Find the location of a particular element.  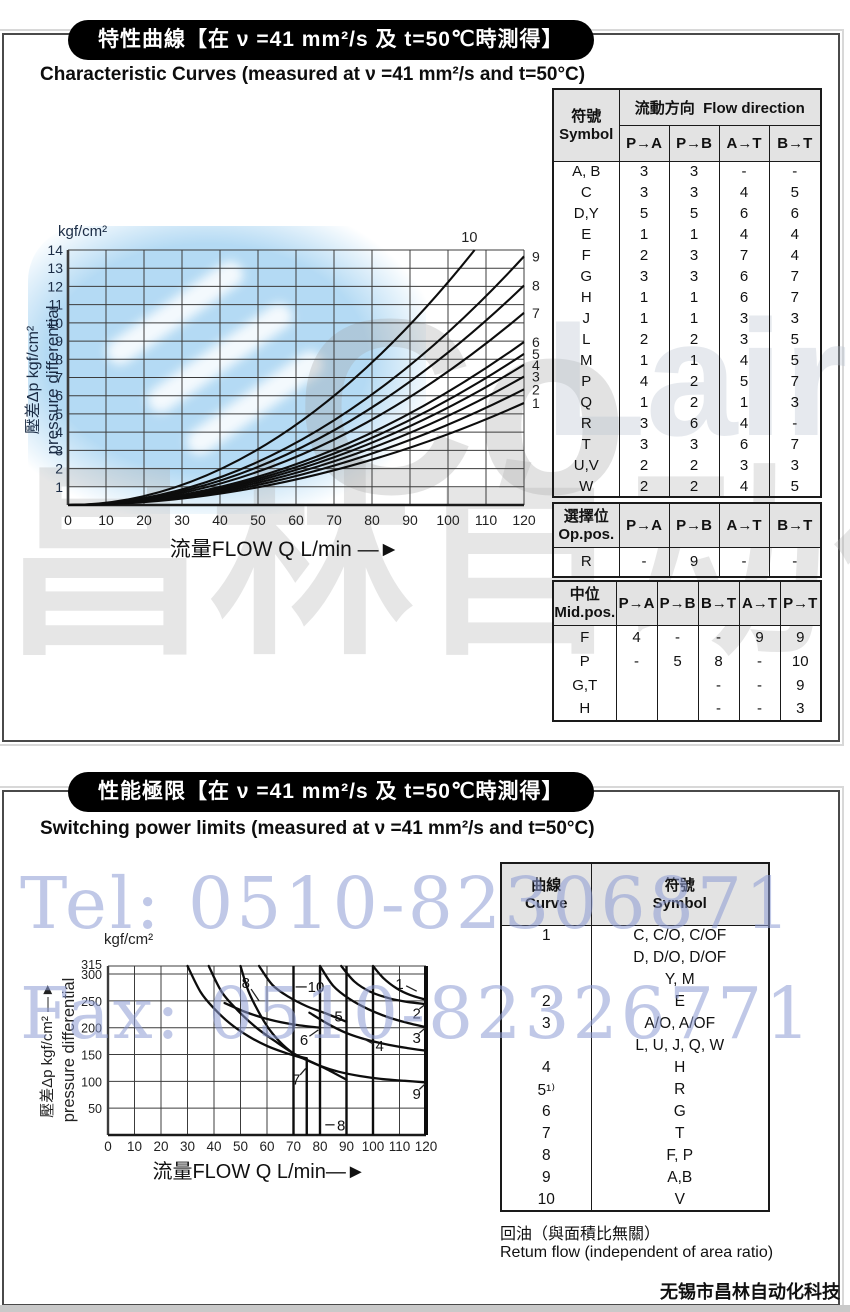

svg-text: 20 is located at coordinates (160, 1146).